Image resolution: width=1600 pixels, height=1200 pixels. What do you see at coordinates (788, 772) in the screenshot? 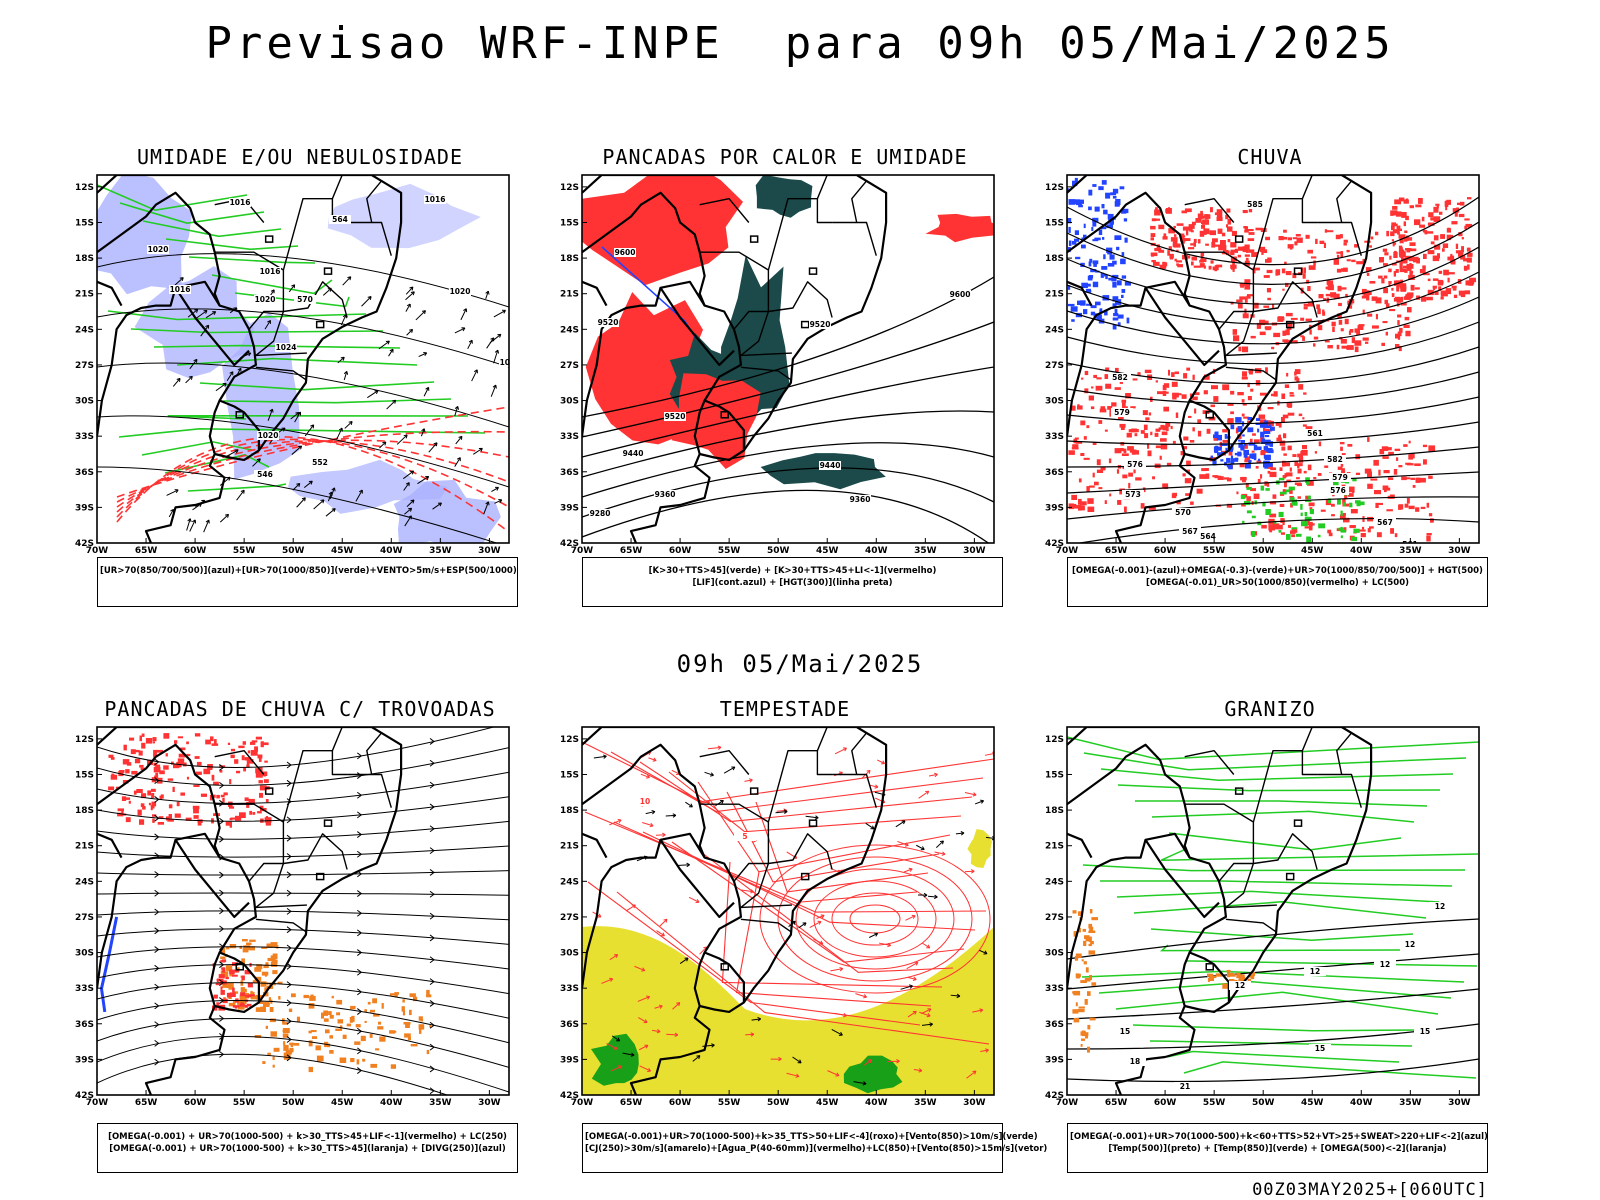
I see `low-level-jet-contour` at bounding box center [788, 772].